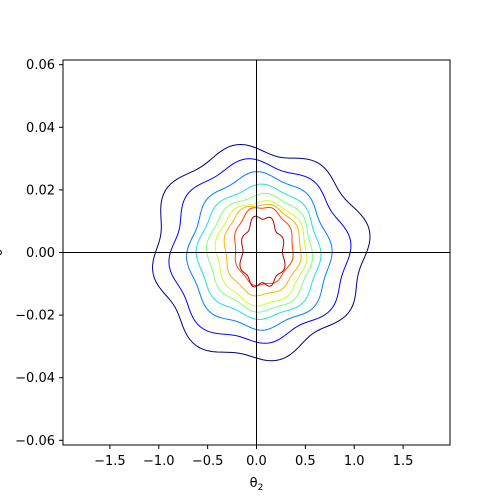  I want to click on x-tick-label: 0.0, so click(256, 461).